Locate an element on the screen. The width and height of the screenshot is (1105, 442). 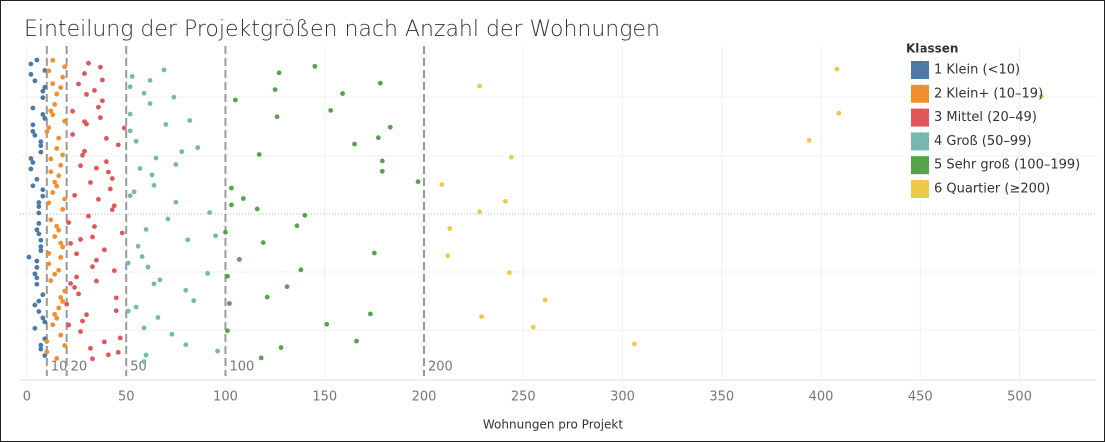
x-tick-label: 150 is located at coordinates (324, 397).